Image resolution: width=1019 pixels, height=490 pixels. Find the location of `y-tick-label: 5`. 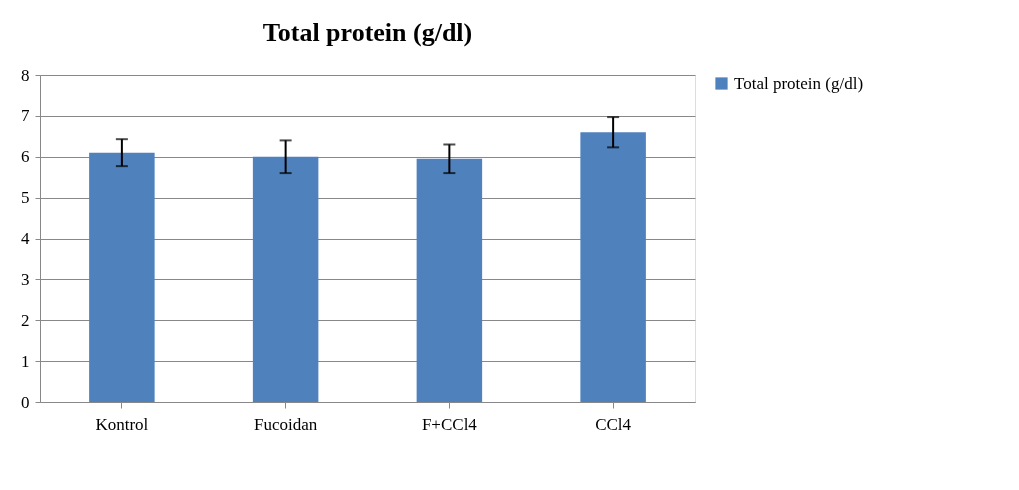

y-tick-label: 5 is located at coordinates (25, 198).